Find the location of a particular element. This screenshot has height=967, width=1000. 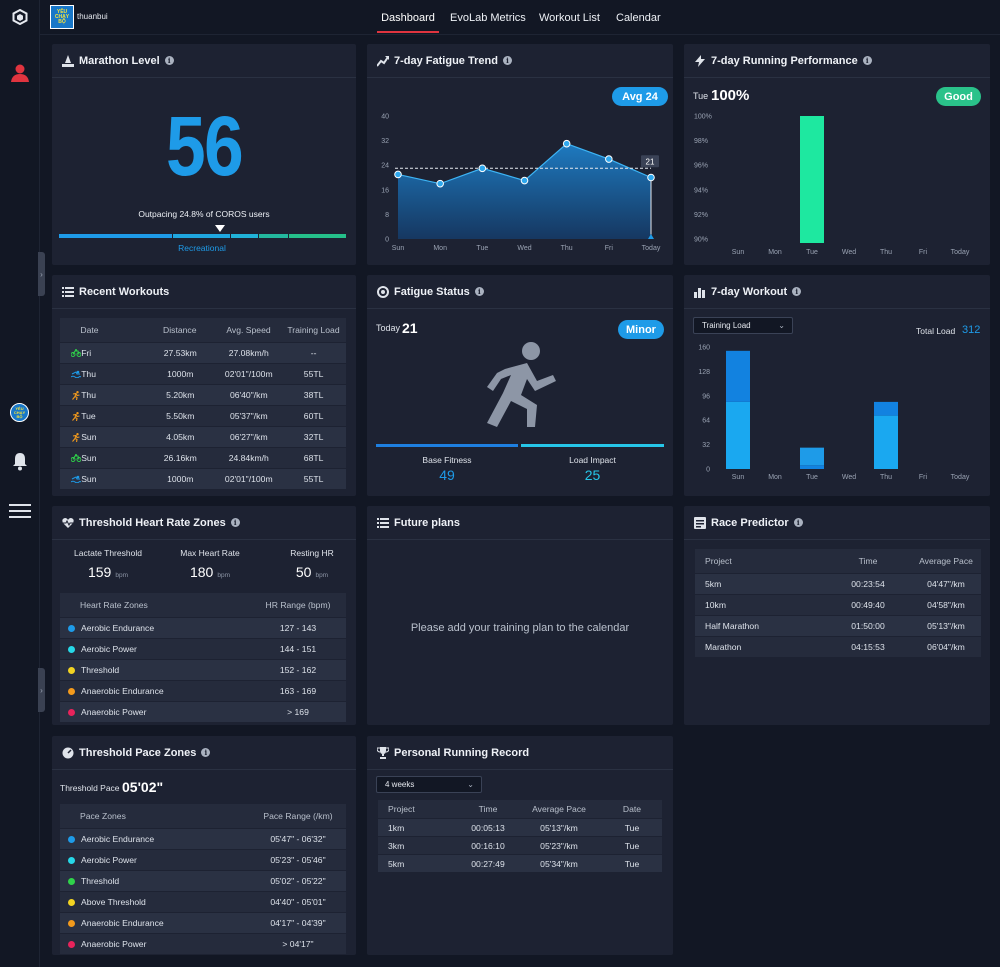

tab-evolab-metrics: EvoLab Metrics is located at coordinates (488, 17).